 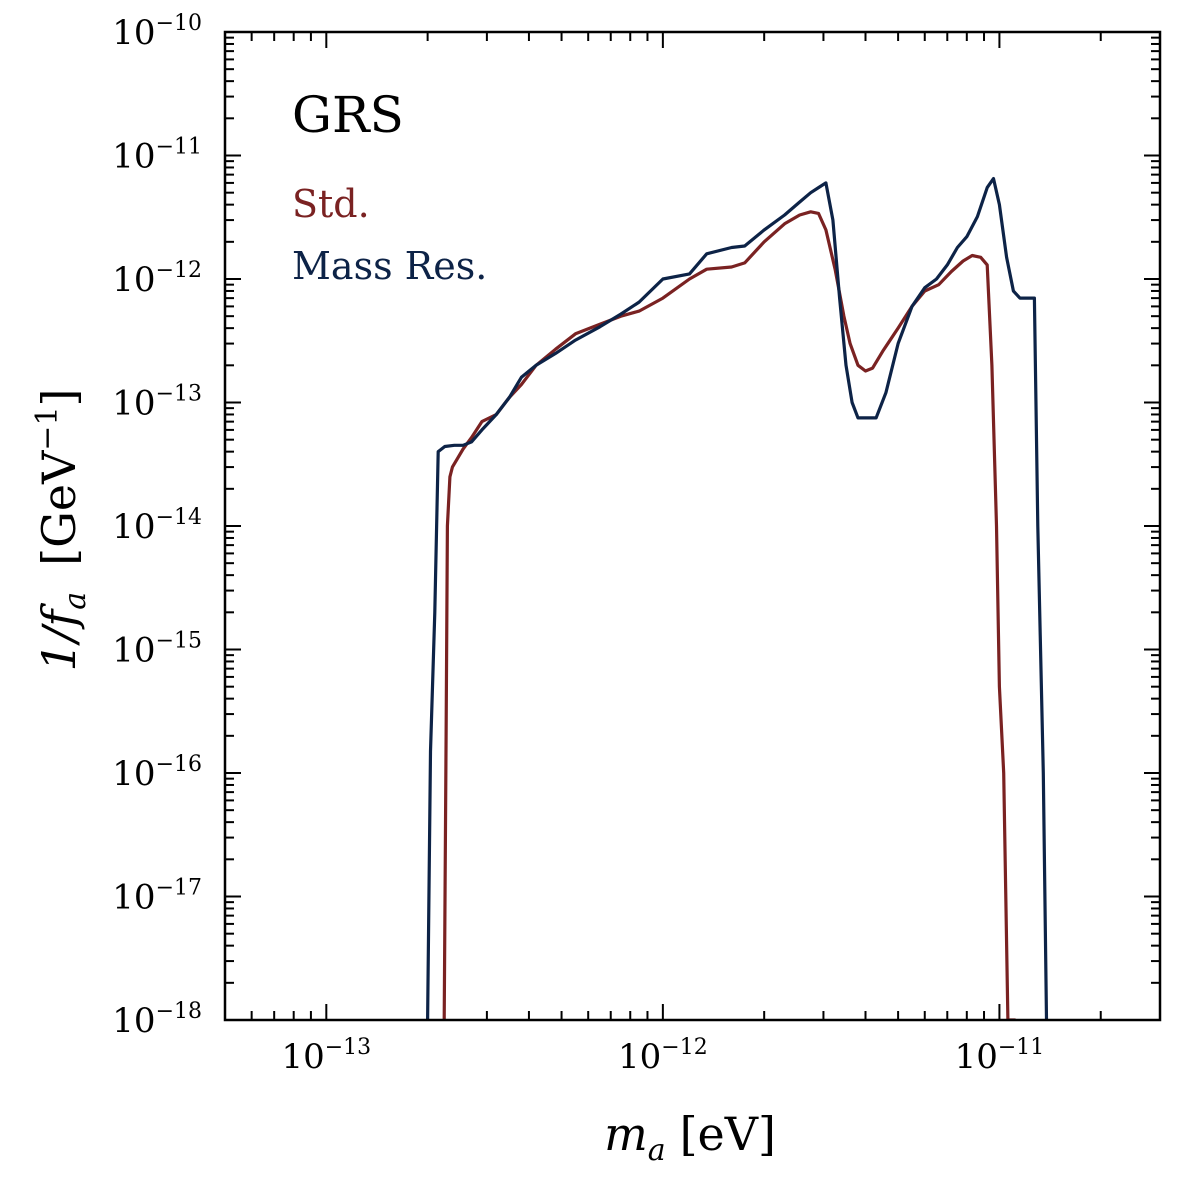 What do you see at coordinates (157, 403) in the screenshot?
I see `y-tick-label: 10−13` at bounding box center [157, 403].